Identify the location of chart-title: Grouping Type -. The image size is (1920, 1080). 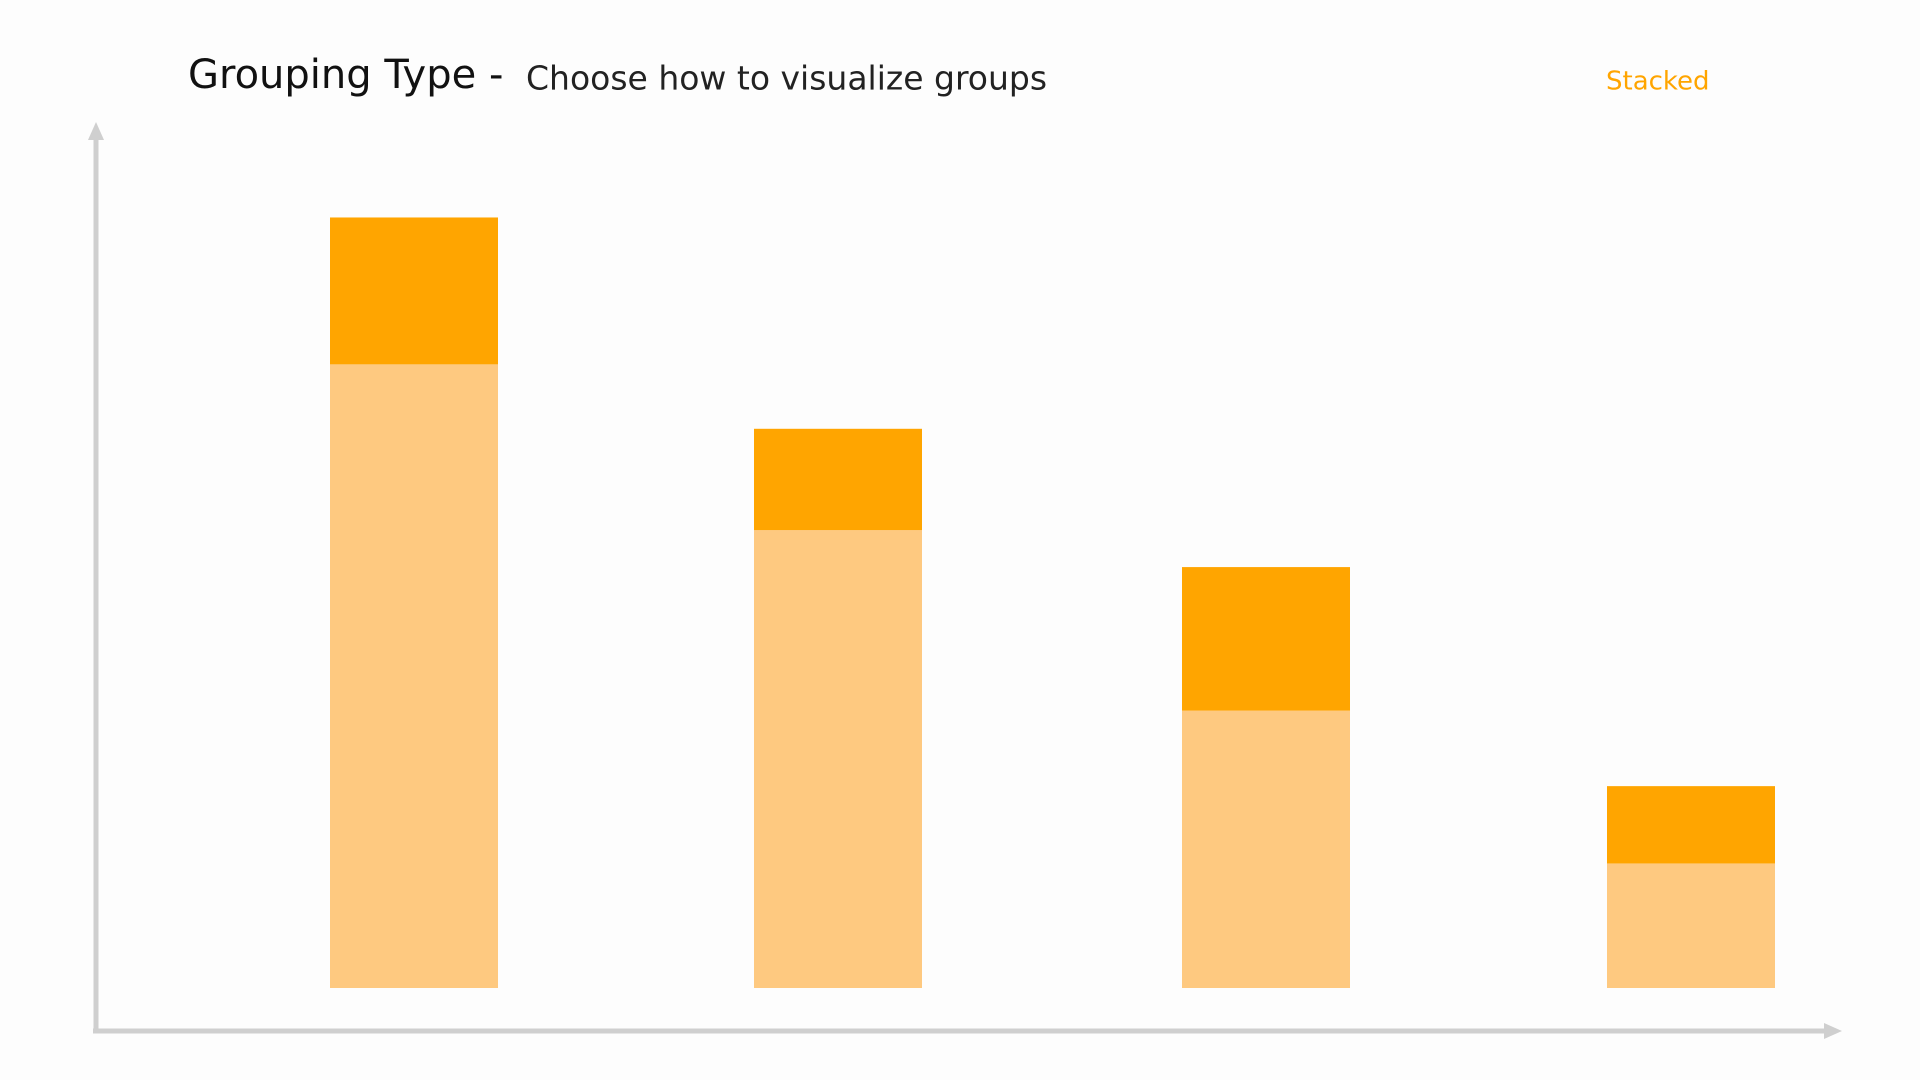
(345, 75).